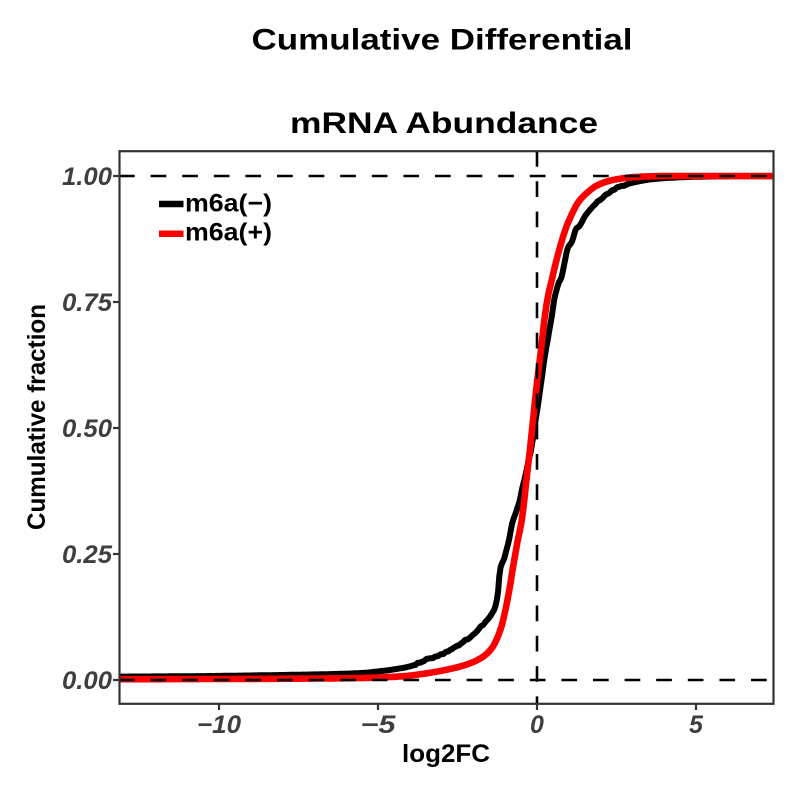 This screenshot has width=800, height=788. Describe the element at coordinates (37, 417) in the screenshot. I see `svg-text: Cumulative fraction` at that location.